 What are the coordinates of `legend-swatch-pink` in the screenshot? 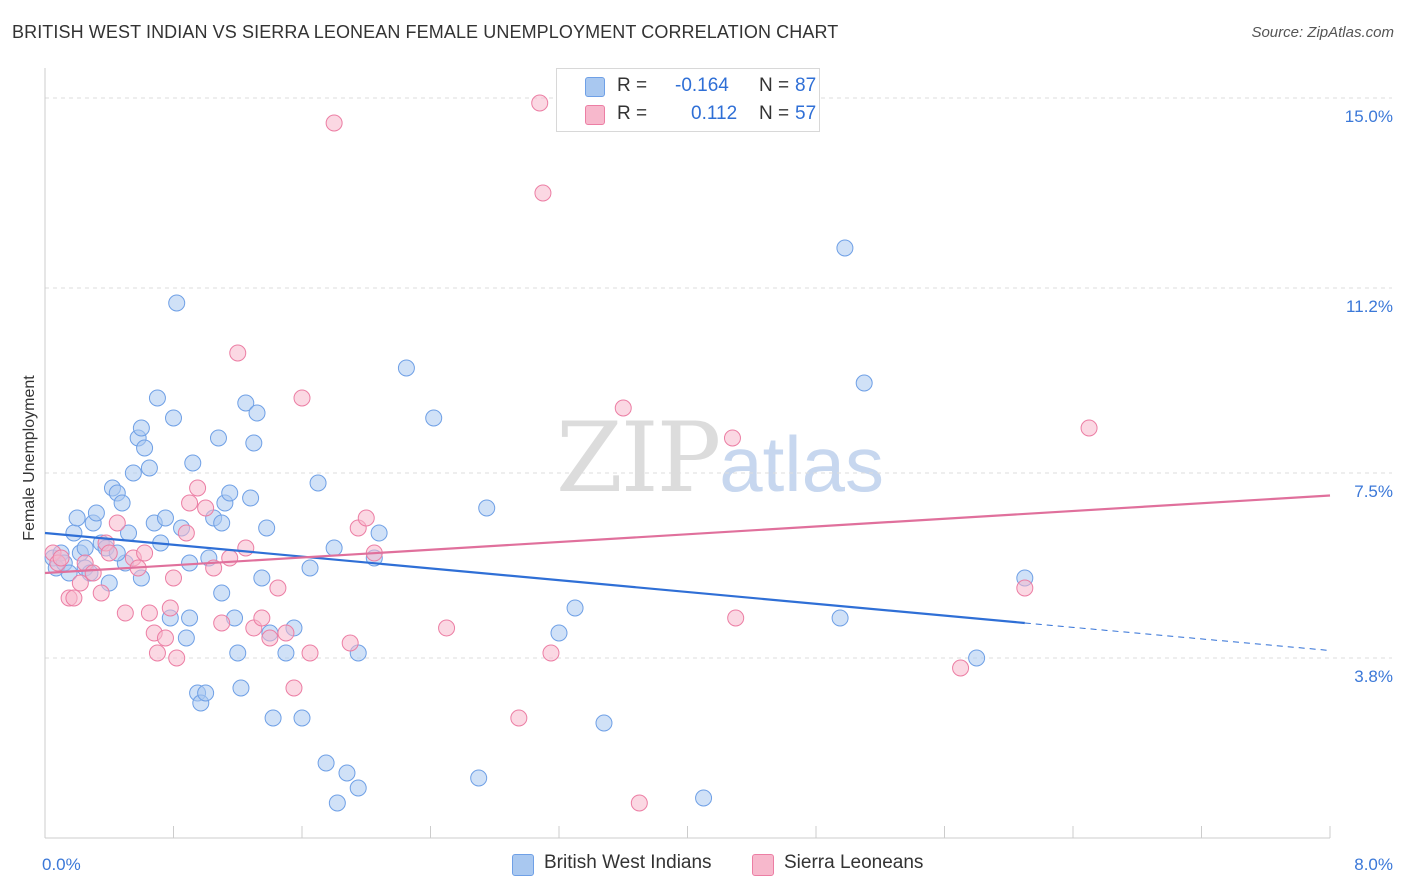 It's located at (595, 115).